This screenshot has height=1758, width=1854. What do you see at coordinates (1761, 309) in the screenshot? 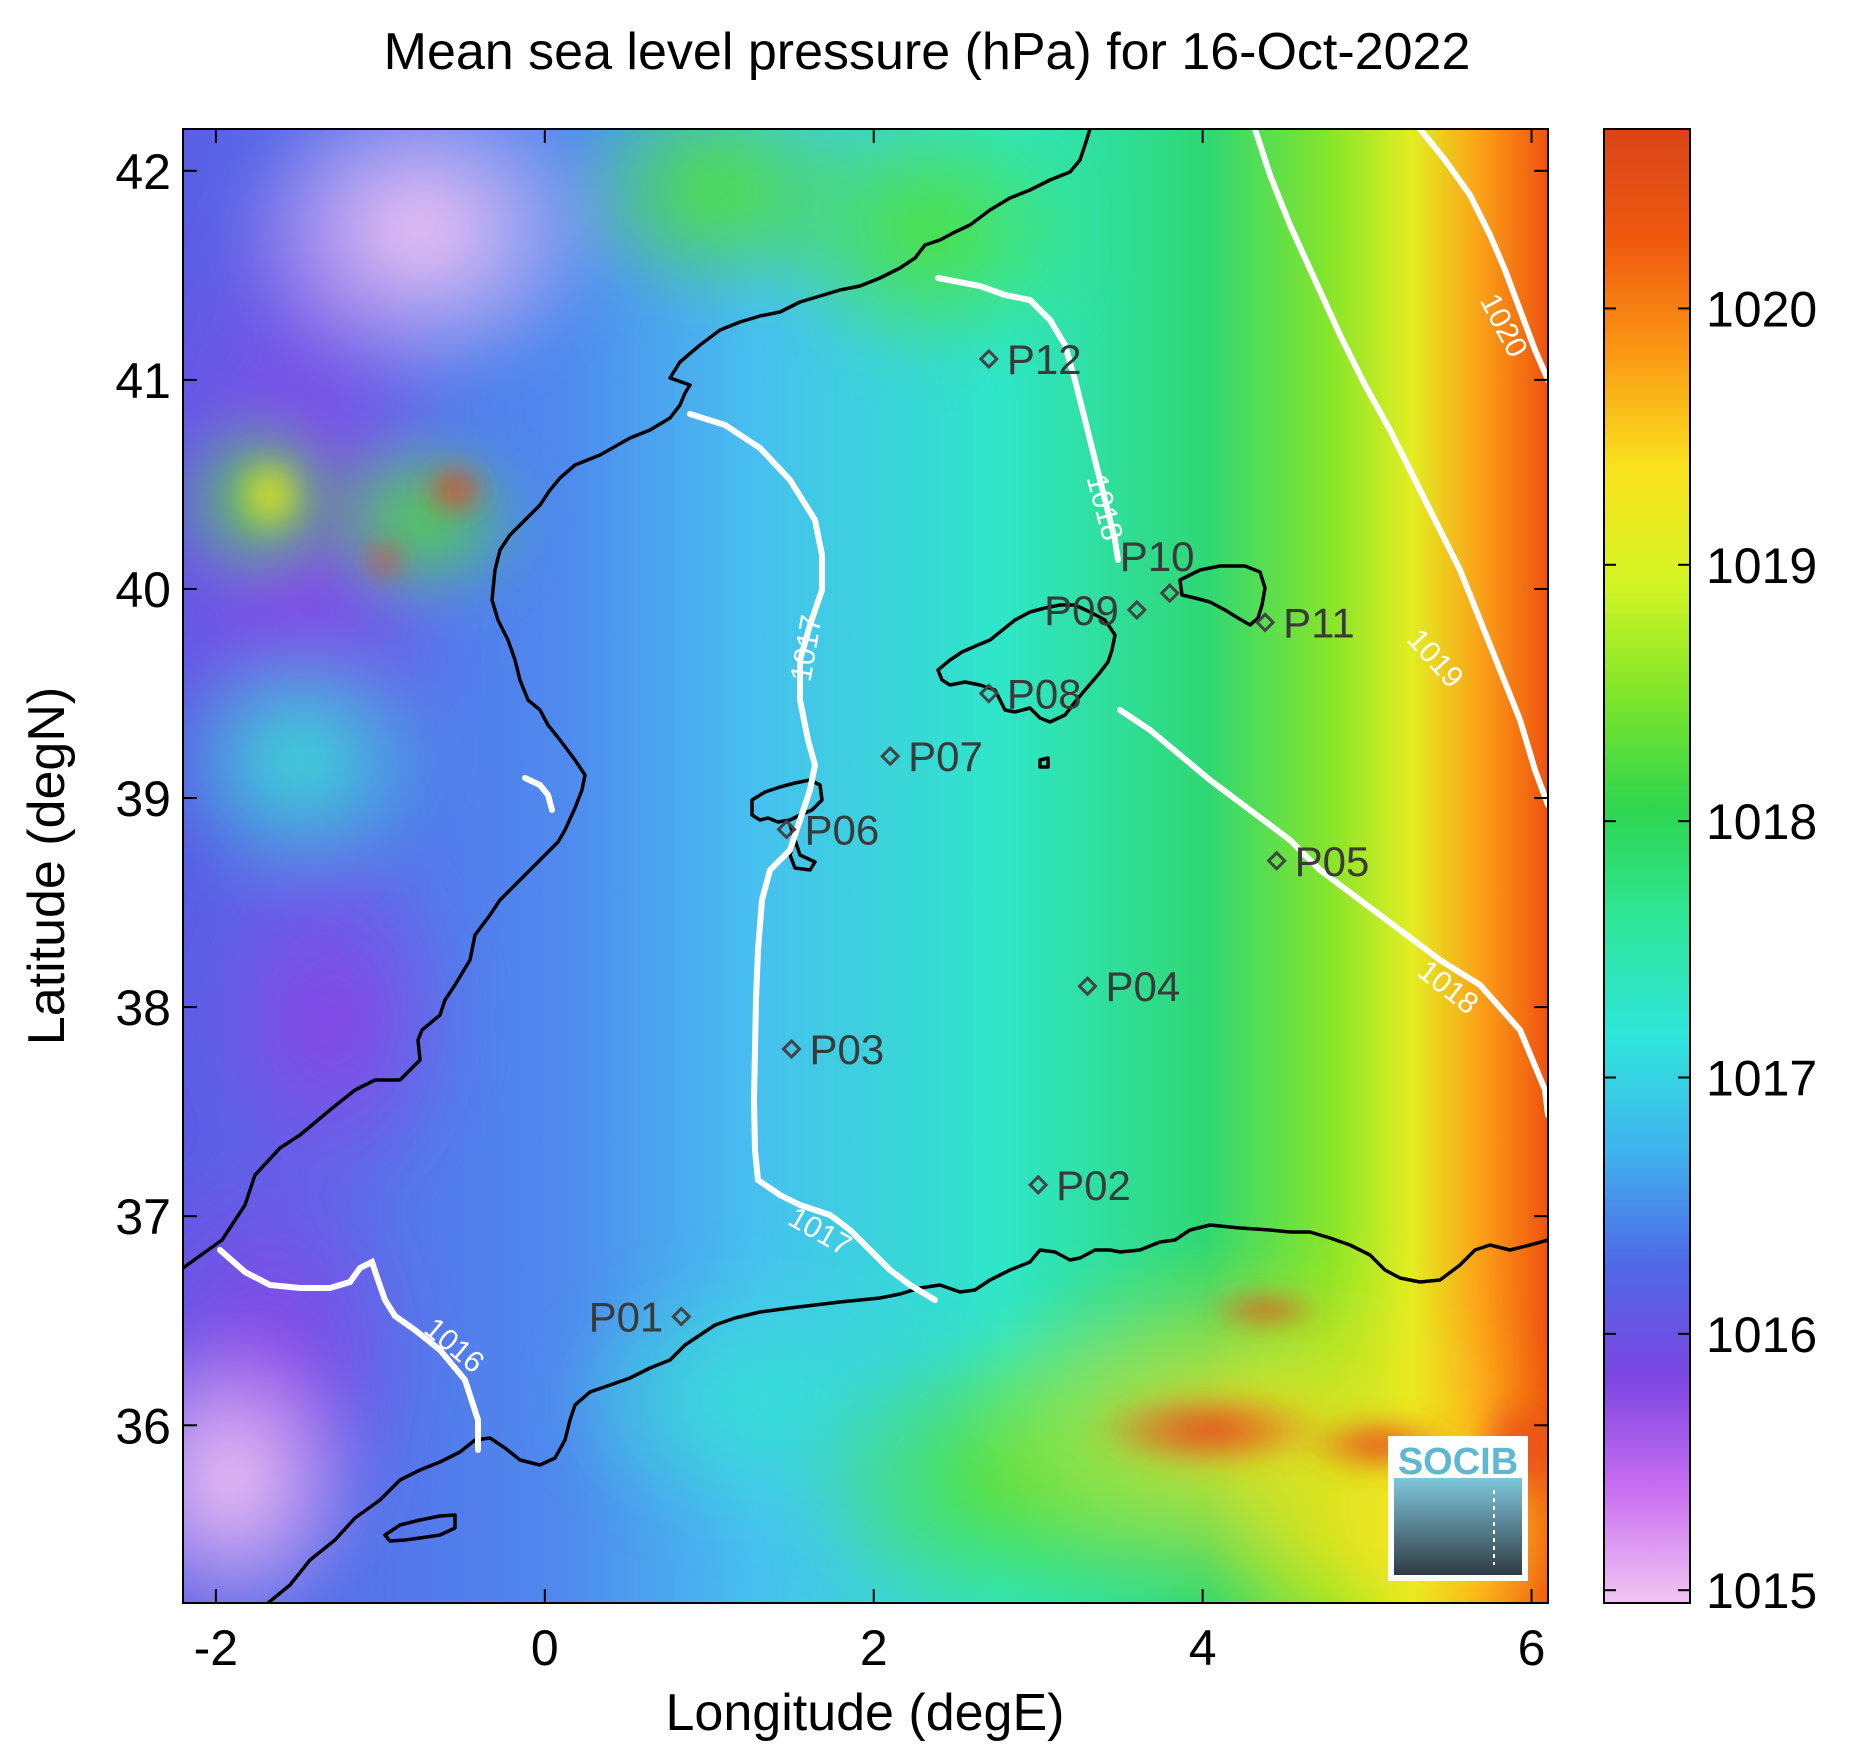
I see `colorbar-tick-label: 1020` at bounding box center [1761, 309].